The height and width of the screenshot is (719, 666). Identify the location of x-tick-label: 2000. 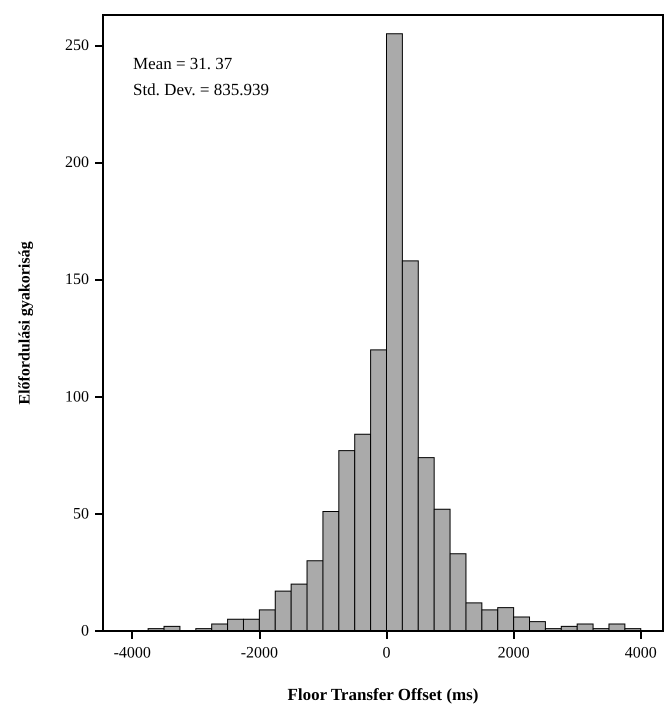
(514, 653).